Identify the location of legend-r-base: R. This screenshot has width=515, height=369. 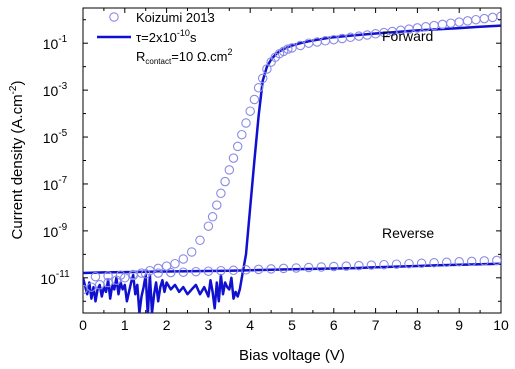
(140, 56).